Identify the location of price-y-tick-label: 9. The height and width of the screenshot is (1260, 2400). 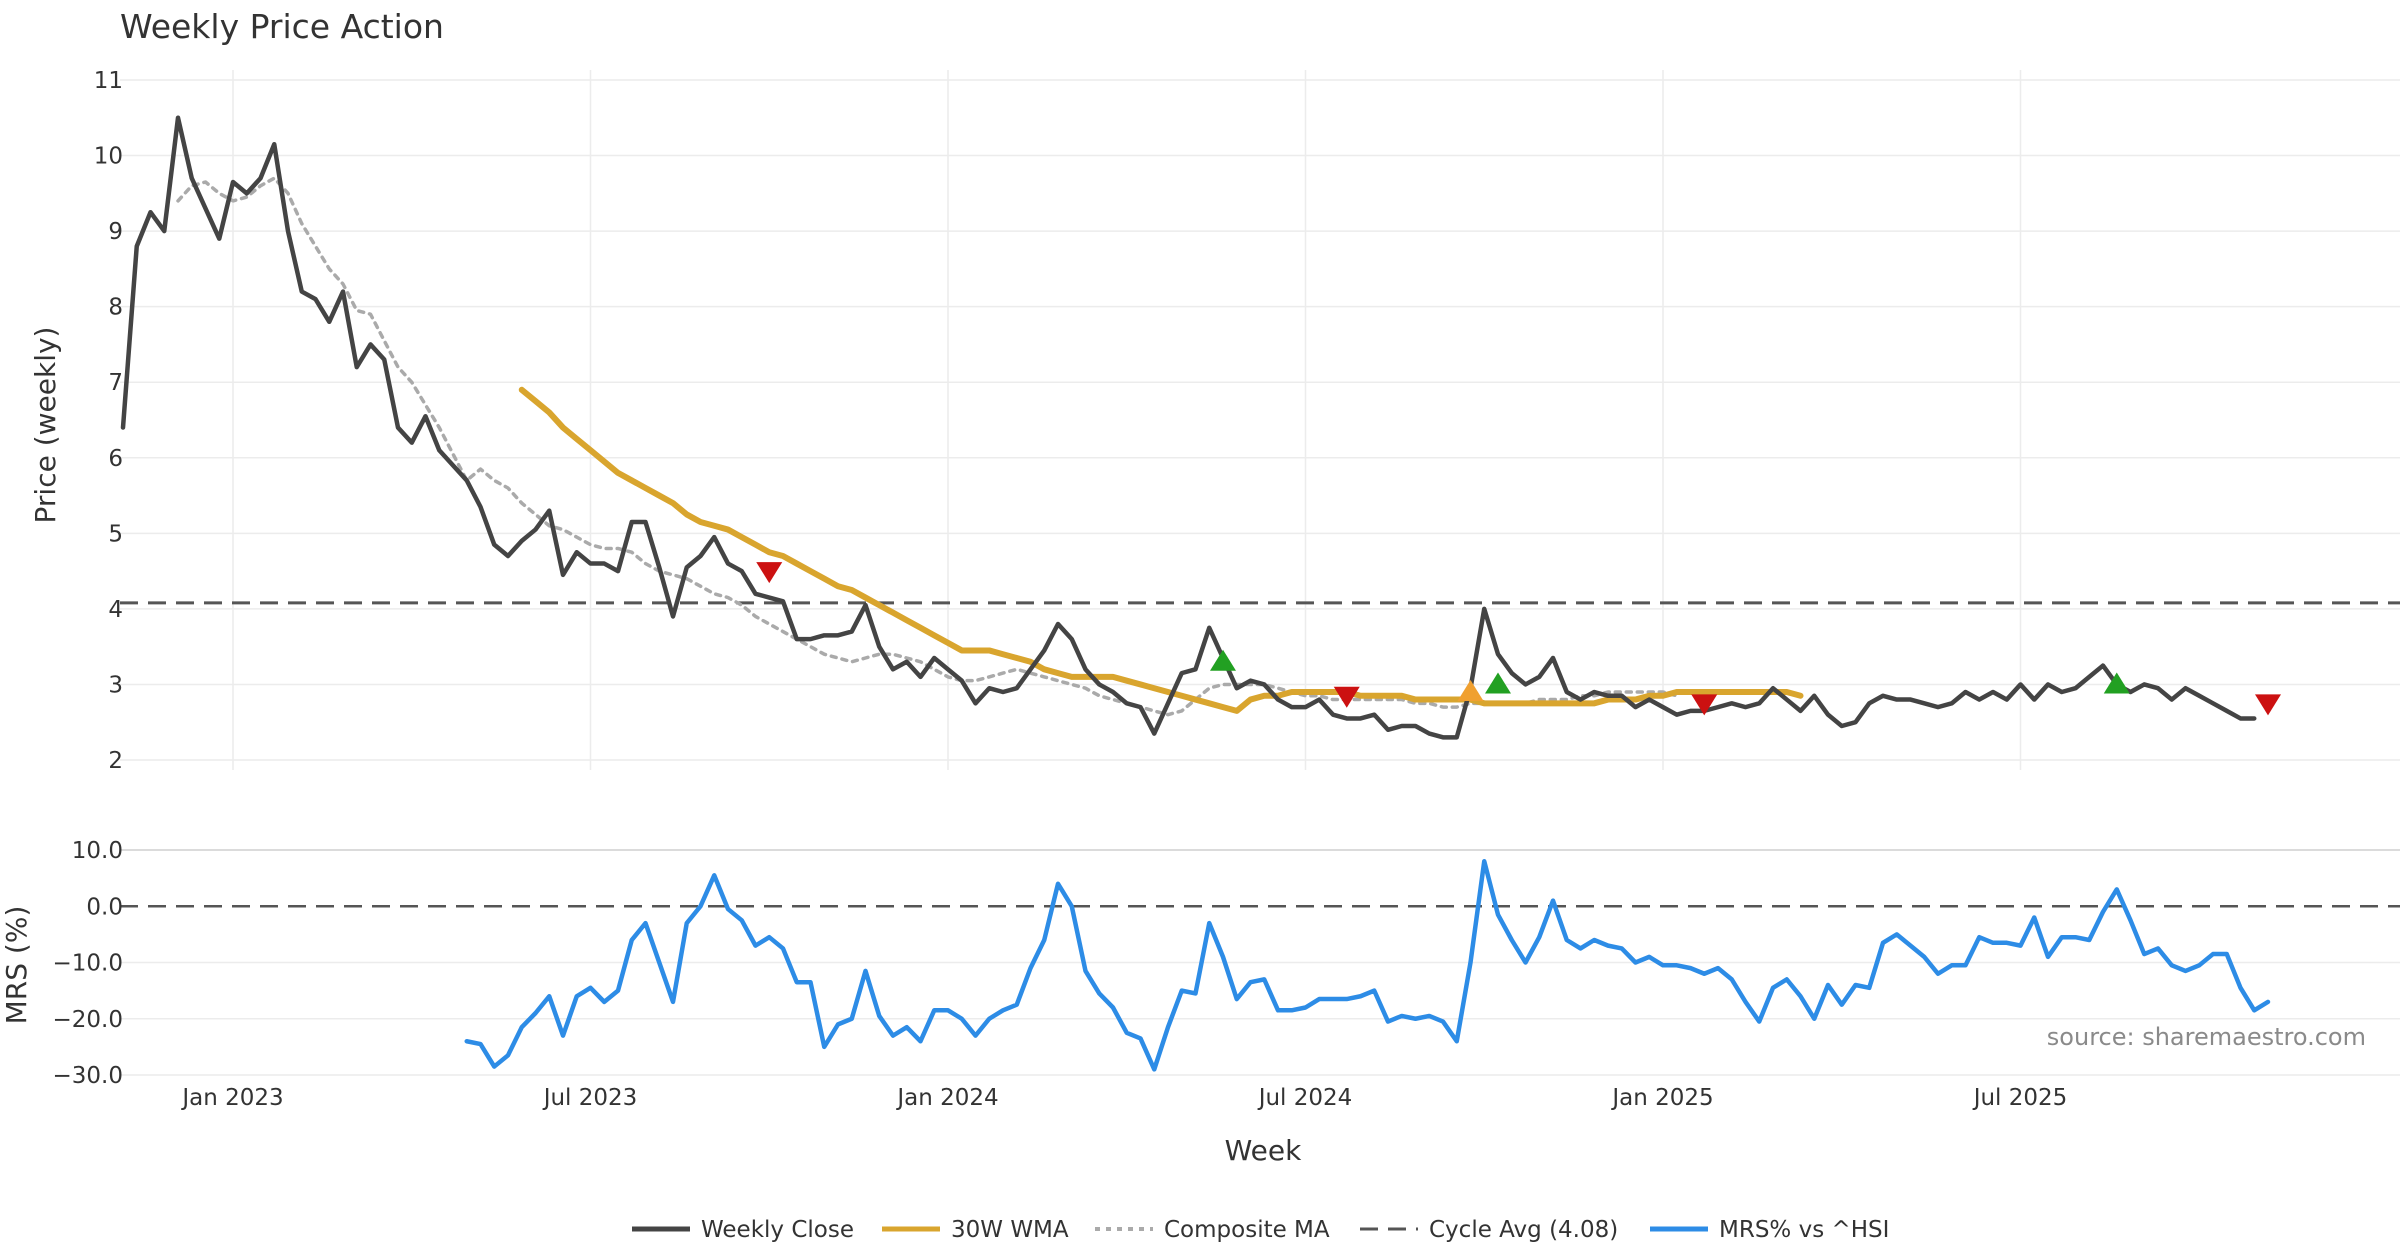
(115, 232).